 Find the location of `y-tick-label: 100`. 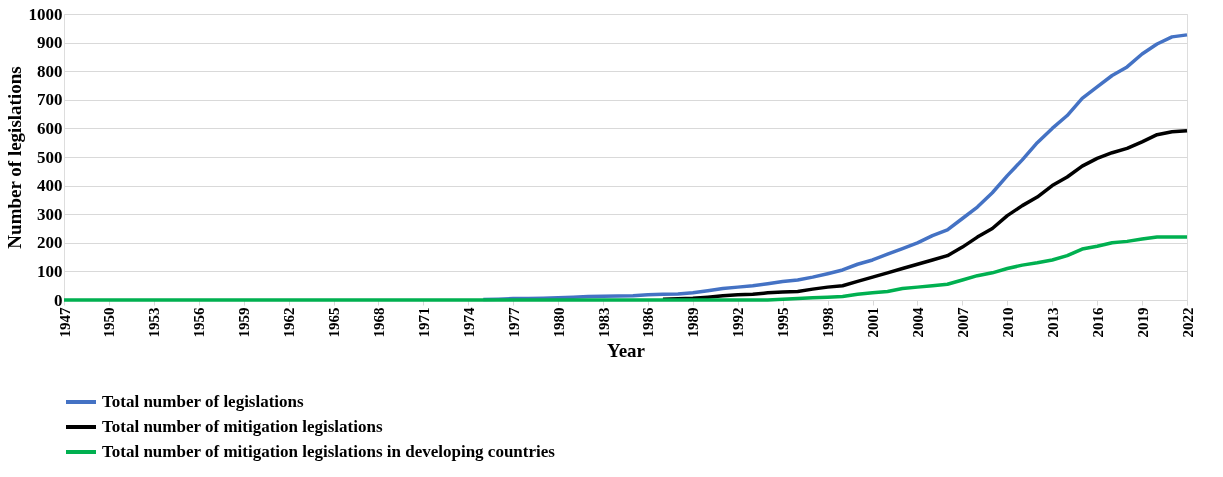

y-tick-label: 100 is located at coordinates (50, 271).